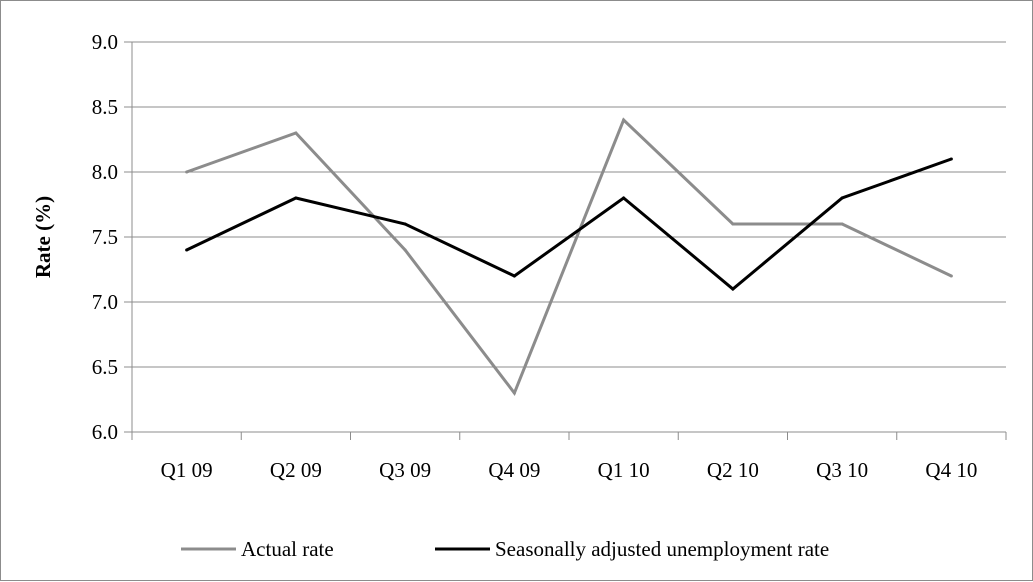 This screenshot has height=582, width=1033. I want to click on y-axis-label: Rate (%), so click(43, 237).